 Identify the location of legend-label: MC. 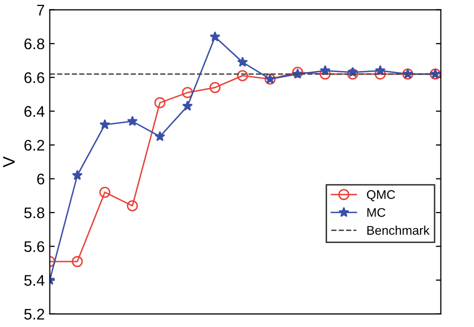
(376, 212).